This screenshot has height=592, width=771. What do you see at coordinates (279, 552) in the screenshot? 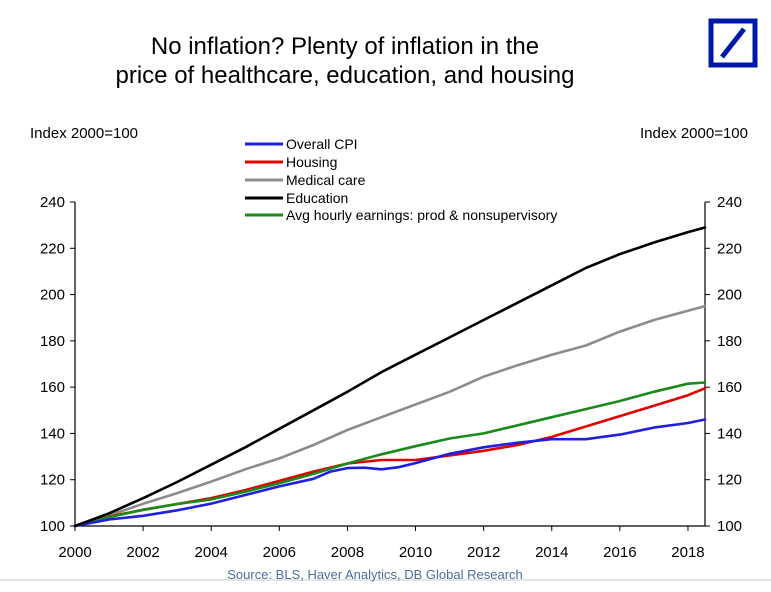
I see `x-tick-label: 2006` at bounding box center [279, 552].